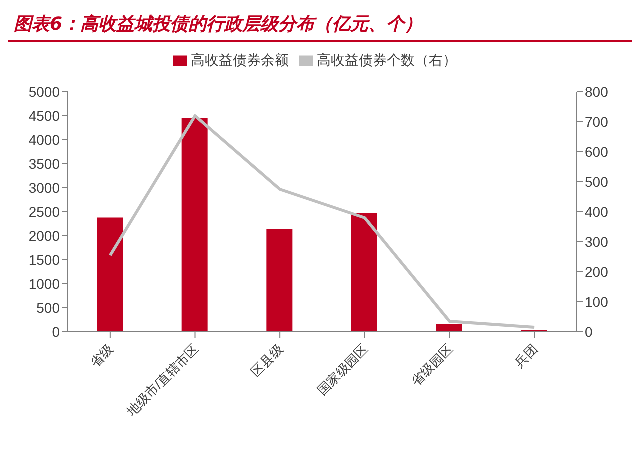  I want to click on y2-tick-label: 700, so click(597, 122).